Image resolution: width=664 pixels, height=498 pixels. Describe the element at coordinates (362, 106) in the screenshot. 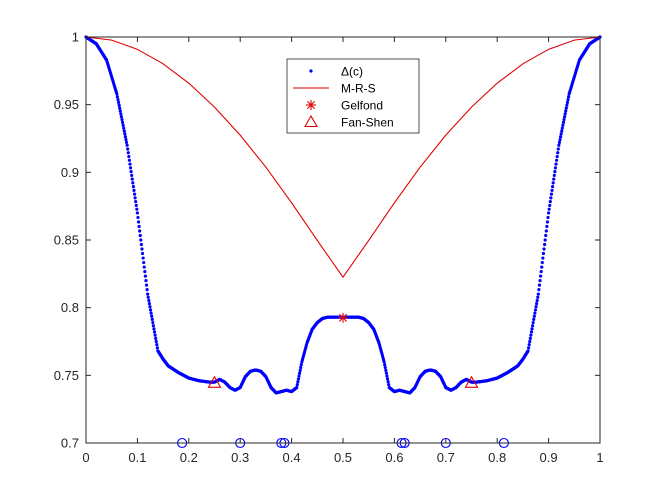

I see `legend-label: Gelfond` at that location.